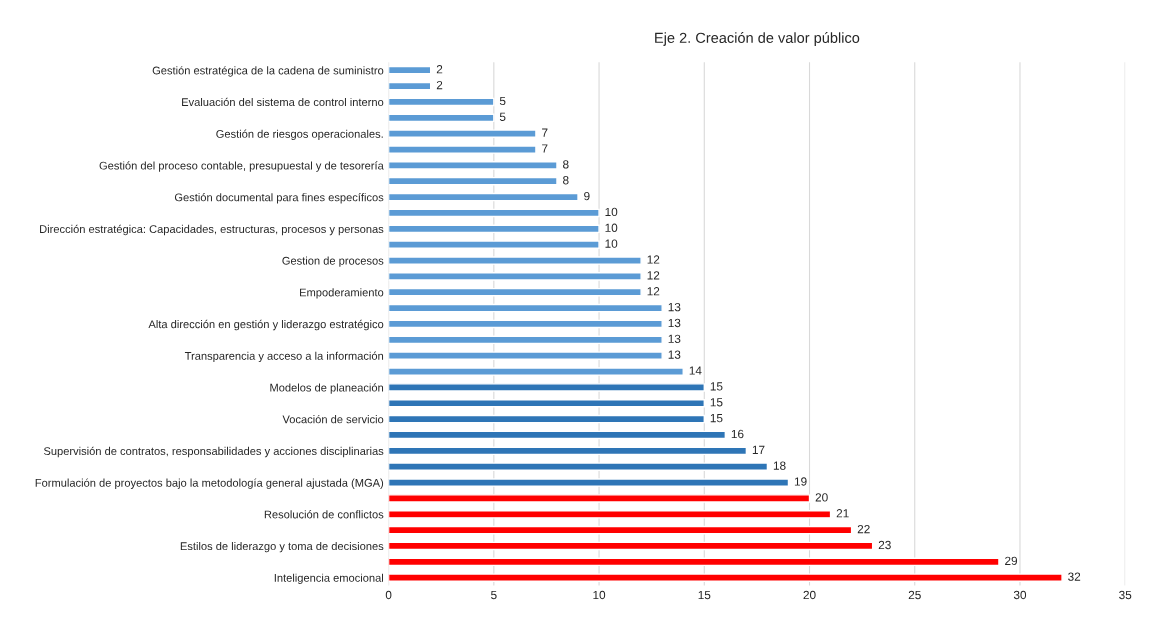 The image size is (1160, 623). What do you see at coordinates (884, 545) in the screenshot?
I see `data-label: 23` at bounding box center [884, 545].